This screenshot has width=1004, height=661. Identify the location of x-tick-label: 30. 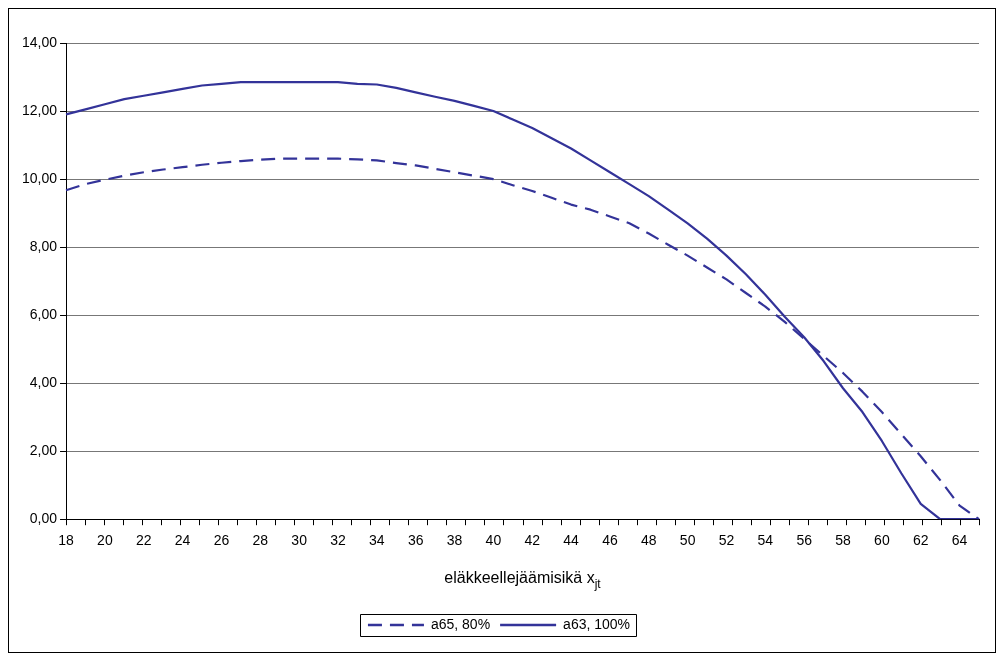
(299, 540).